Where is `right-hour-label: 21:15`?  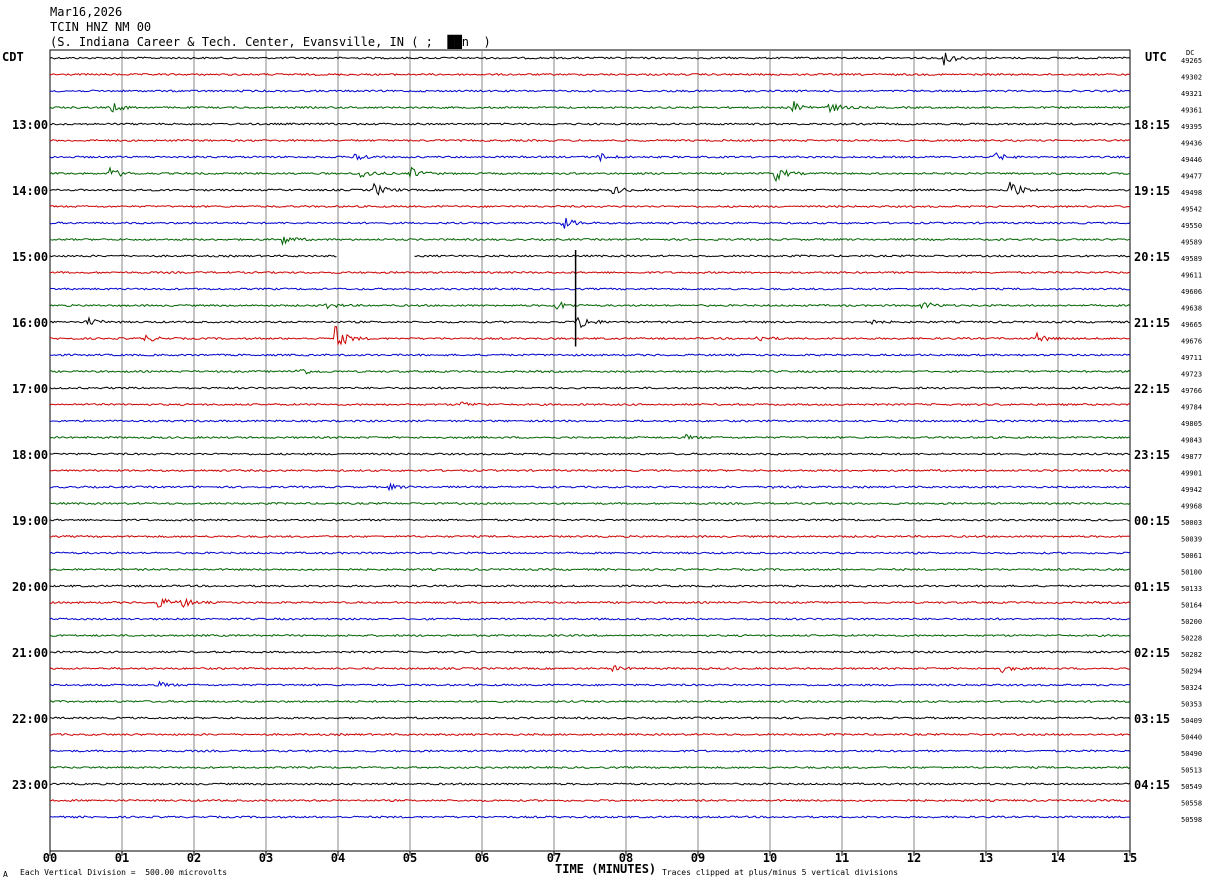 right-hour-label: 21:15 is located at coordinates (1152, 323).